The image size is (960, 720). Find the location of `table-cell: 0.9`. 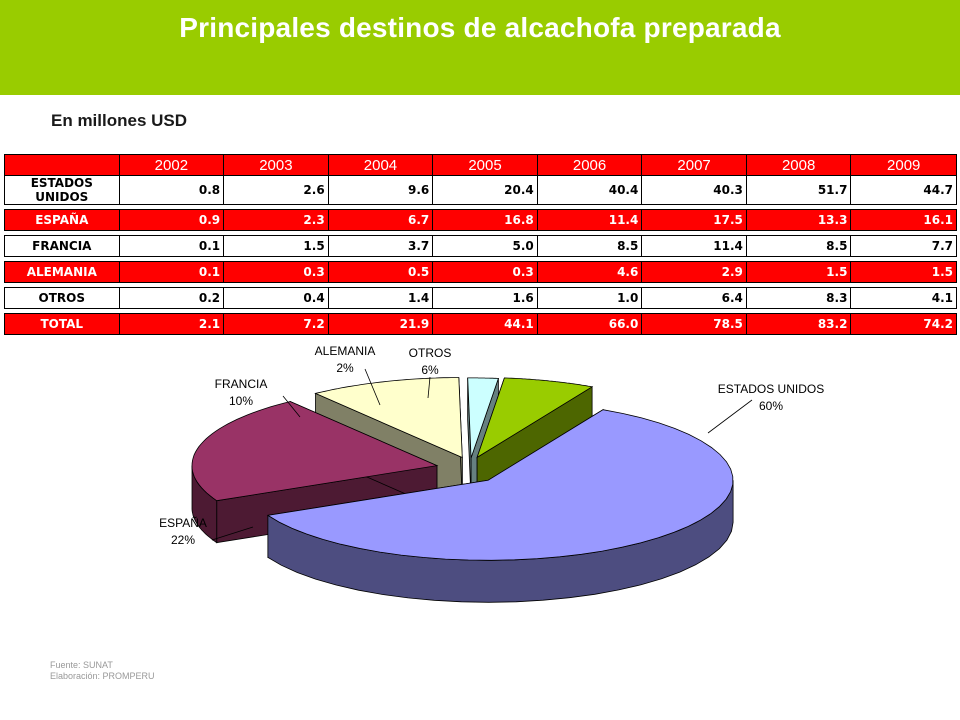

table-cell: 0.9 is located at coordinates (171, 220).